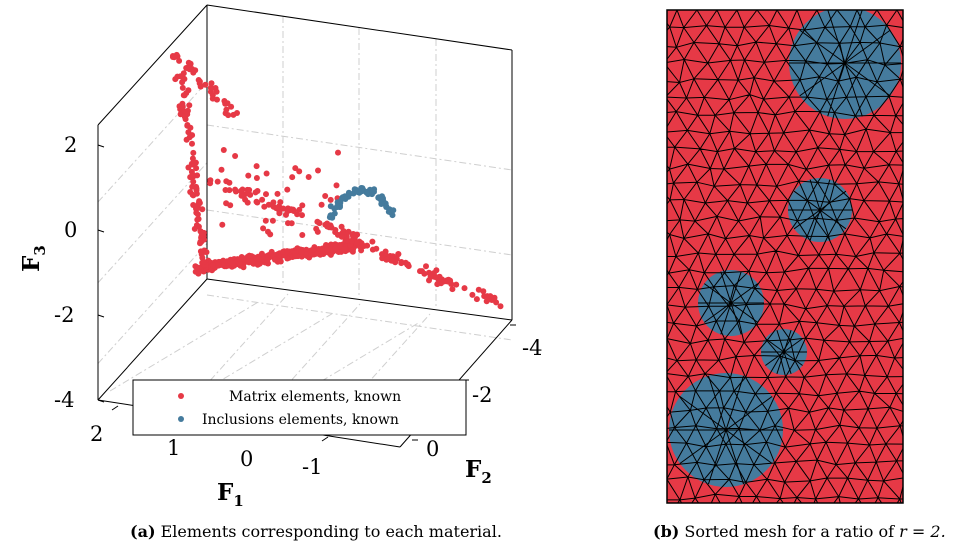 The height and width of the screenshot is (554, 969). Describe the element at coordinates (70, 230) in the screenshot. I see `z-tick-label: 0` at that location.